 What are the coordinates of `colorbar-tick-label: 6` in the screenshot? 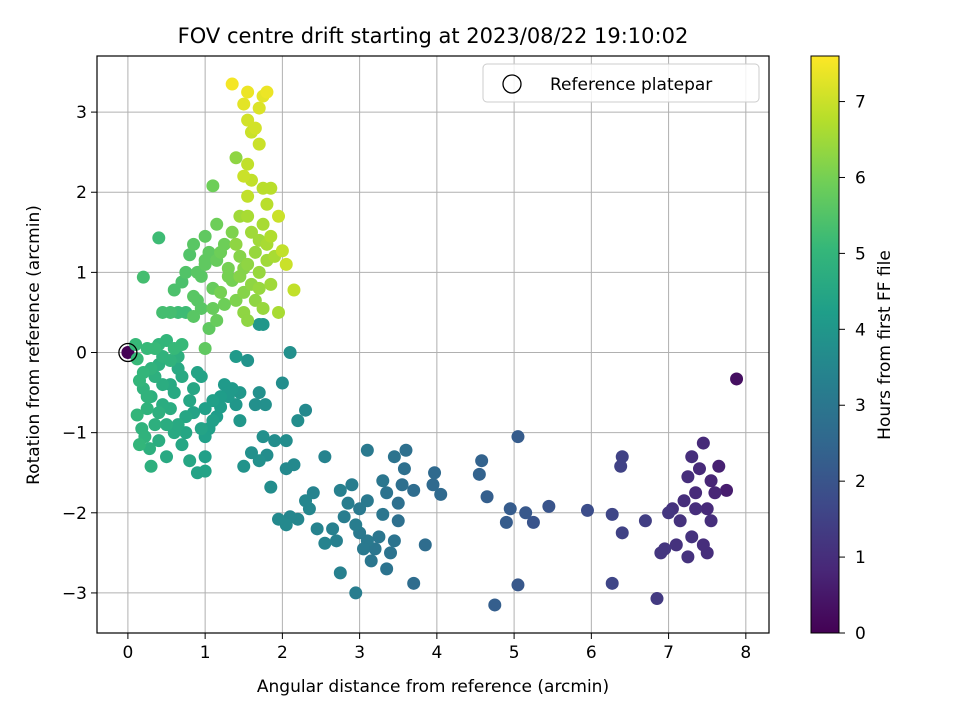 It's located at (860, 178).